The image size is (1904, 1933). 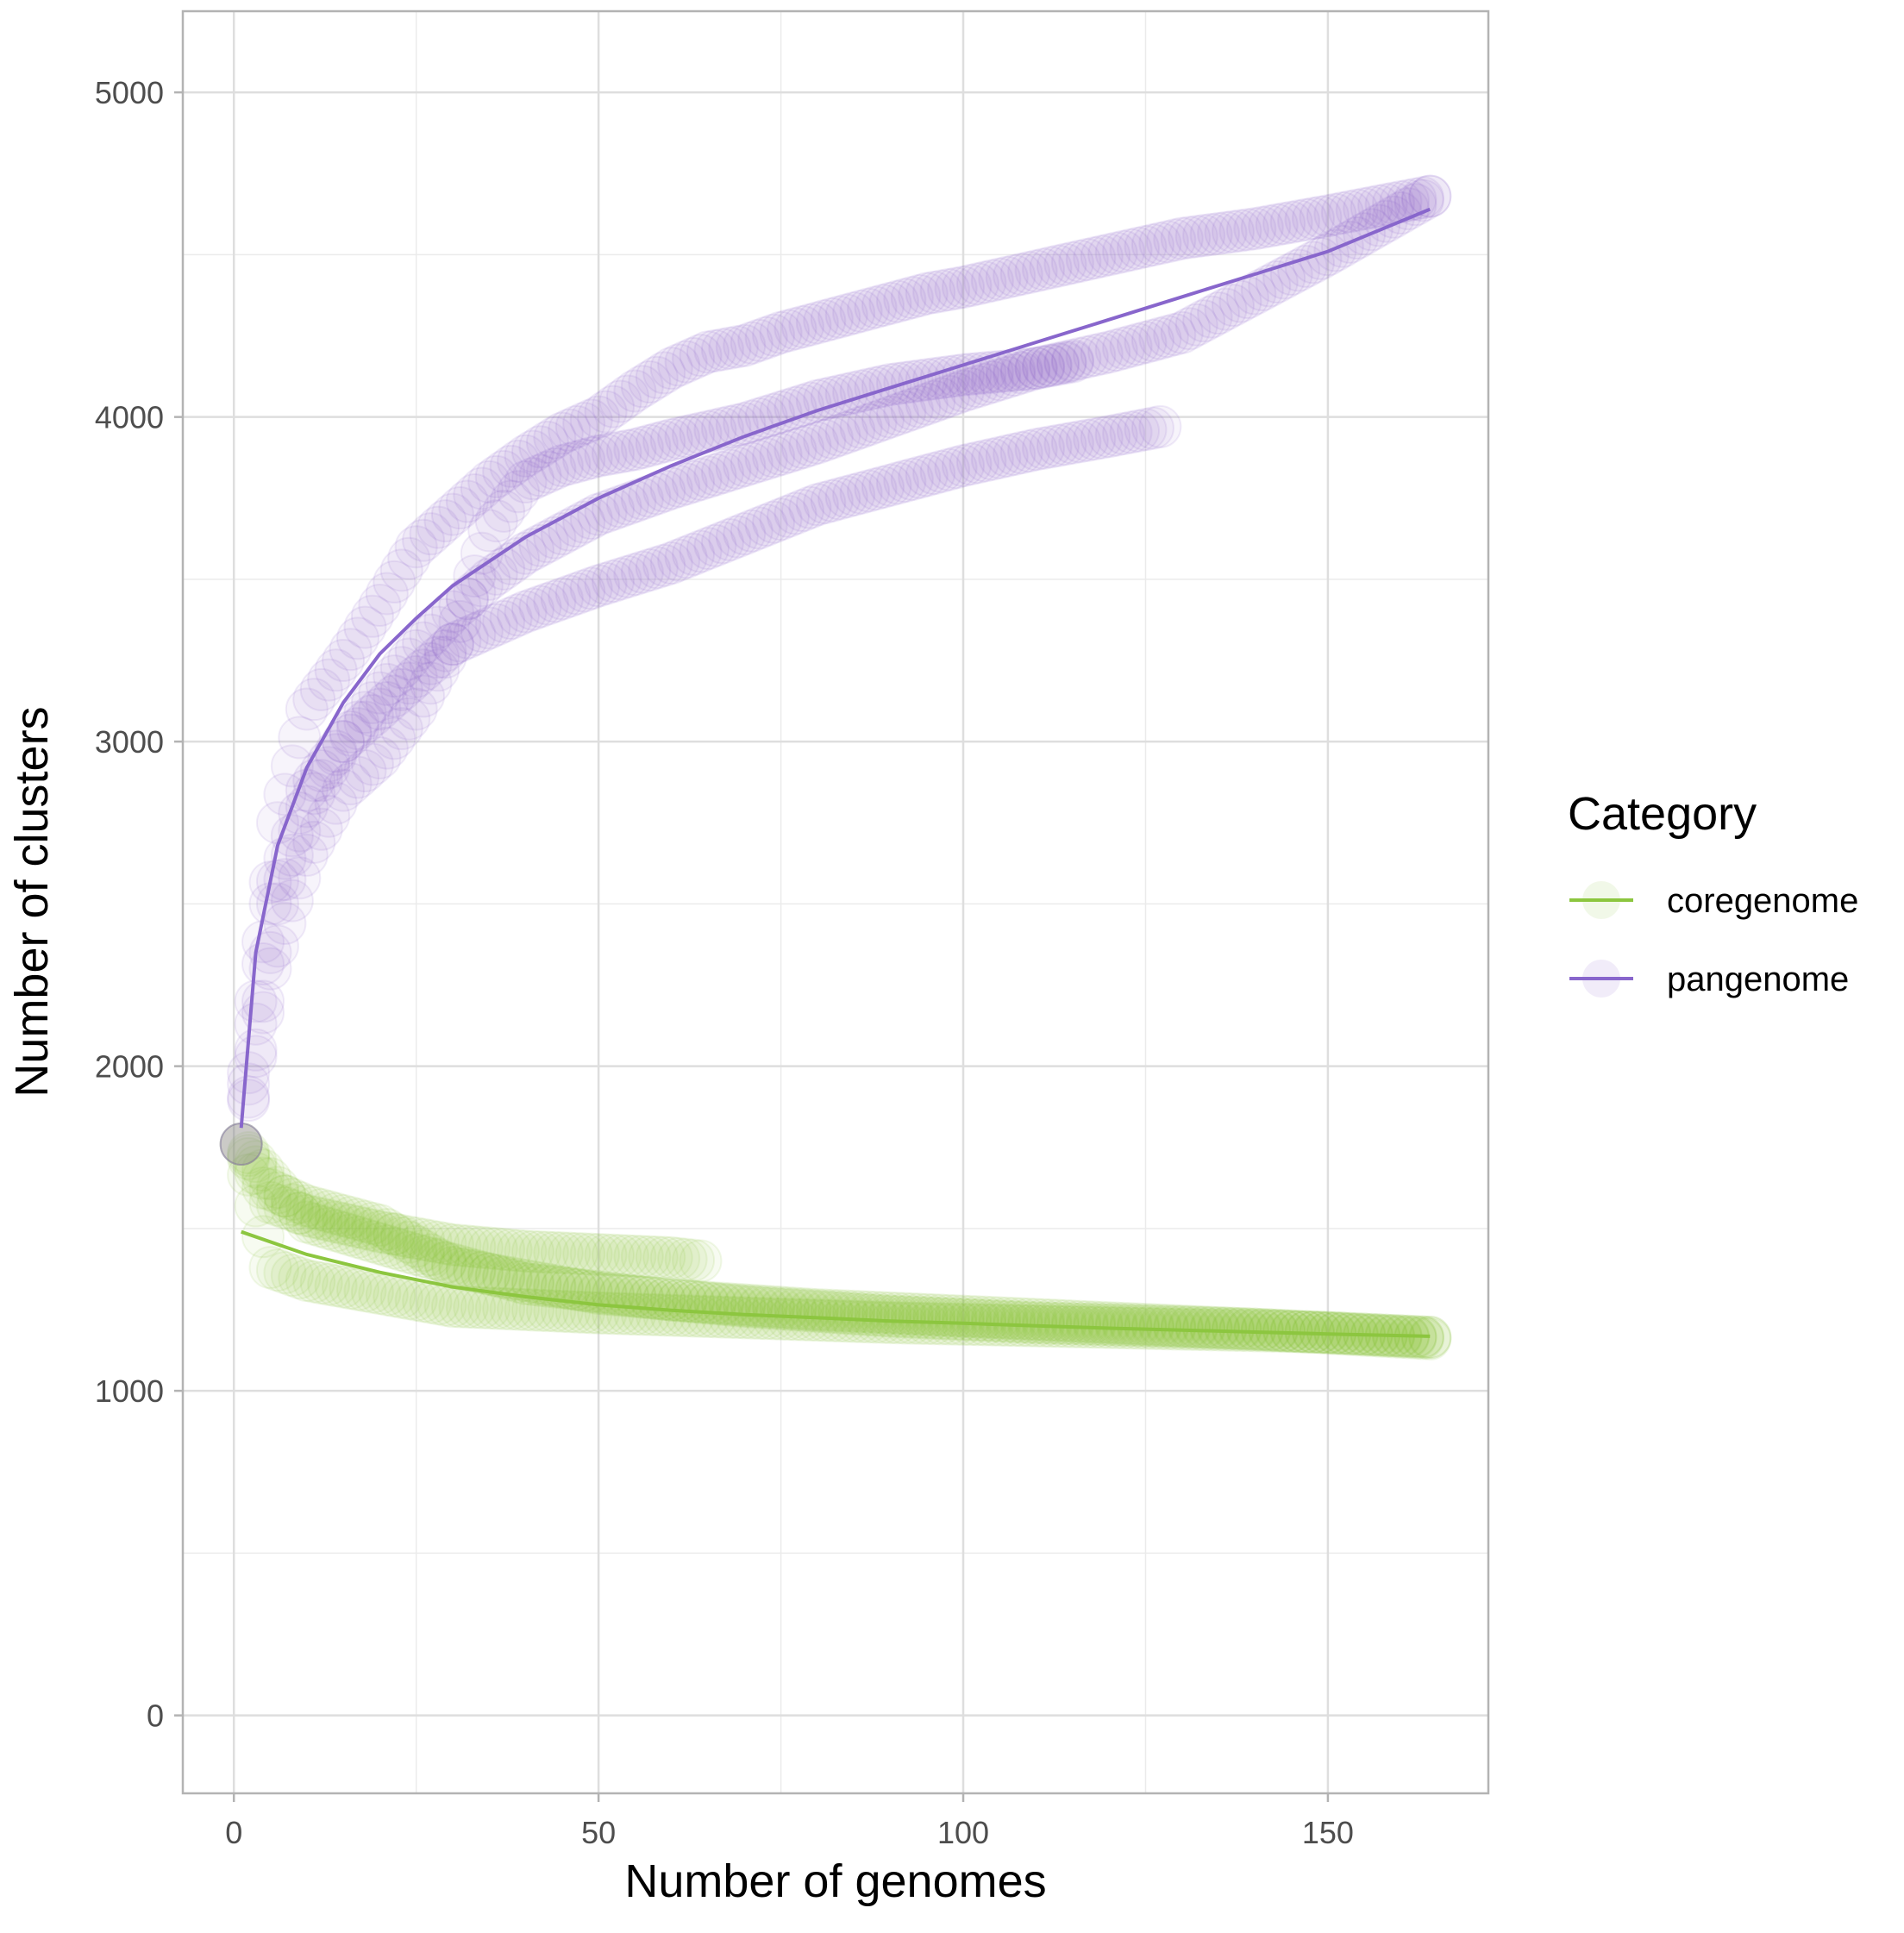 What do you see at coordinates (130, 92) in the screenshot?
I see `y-tick-label: 5000` at bounding box center [130, 92].